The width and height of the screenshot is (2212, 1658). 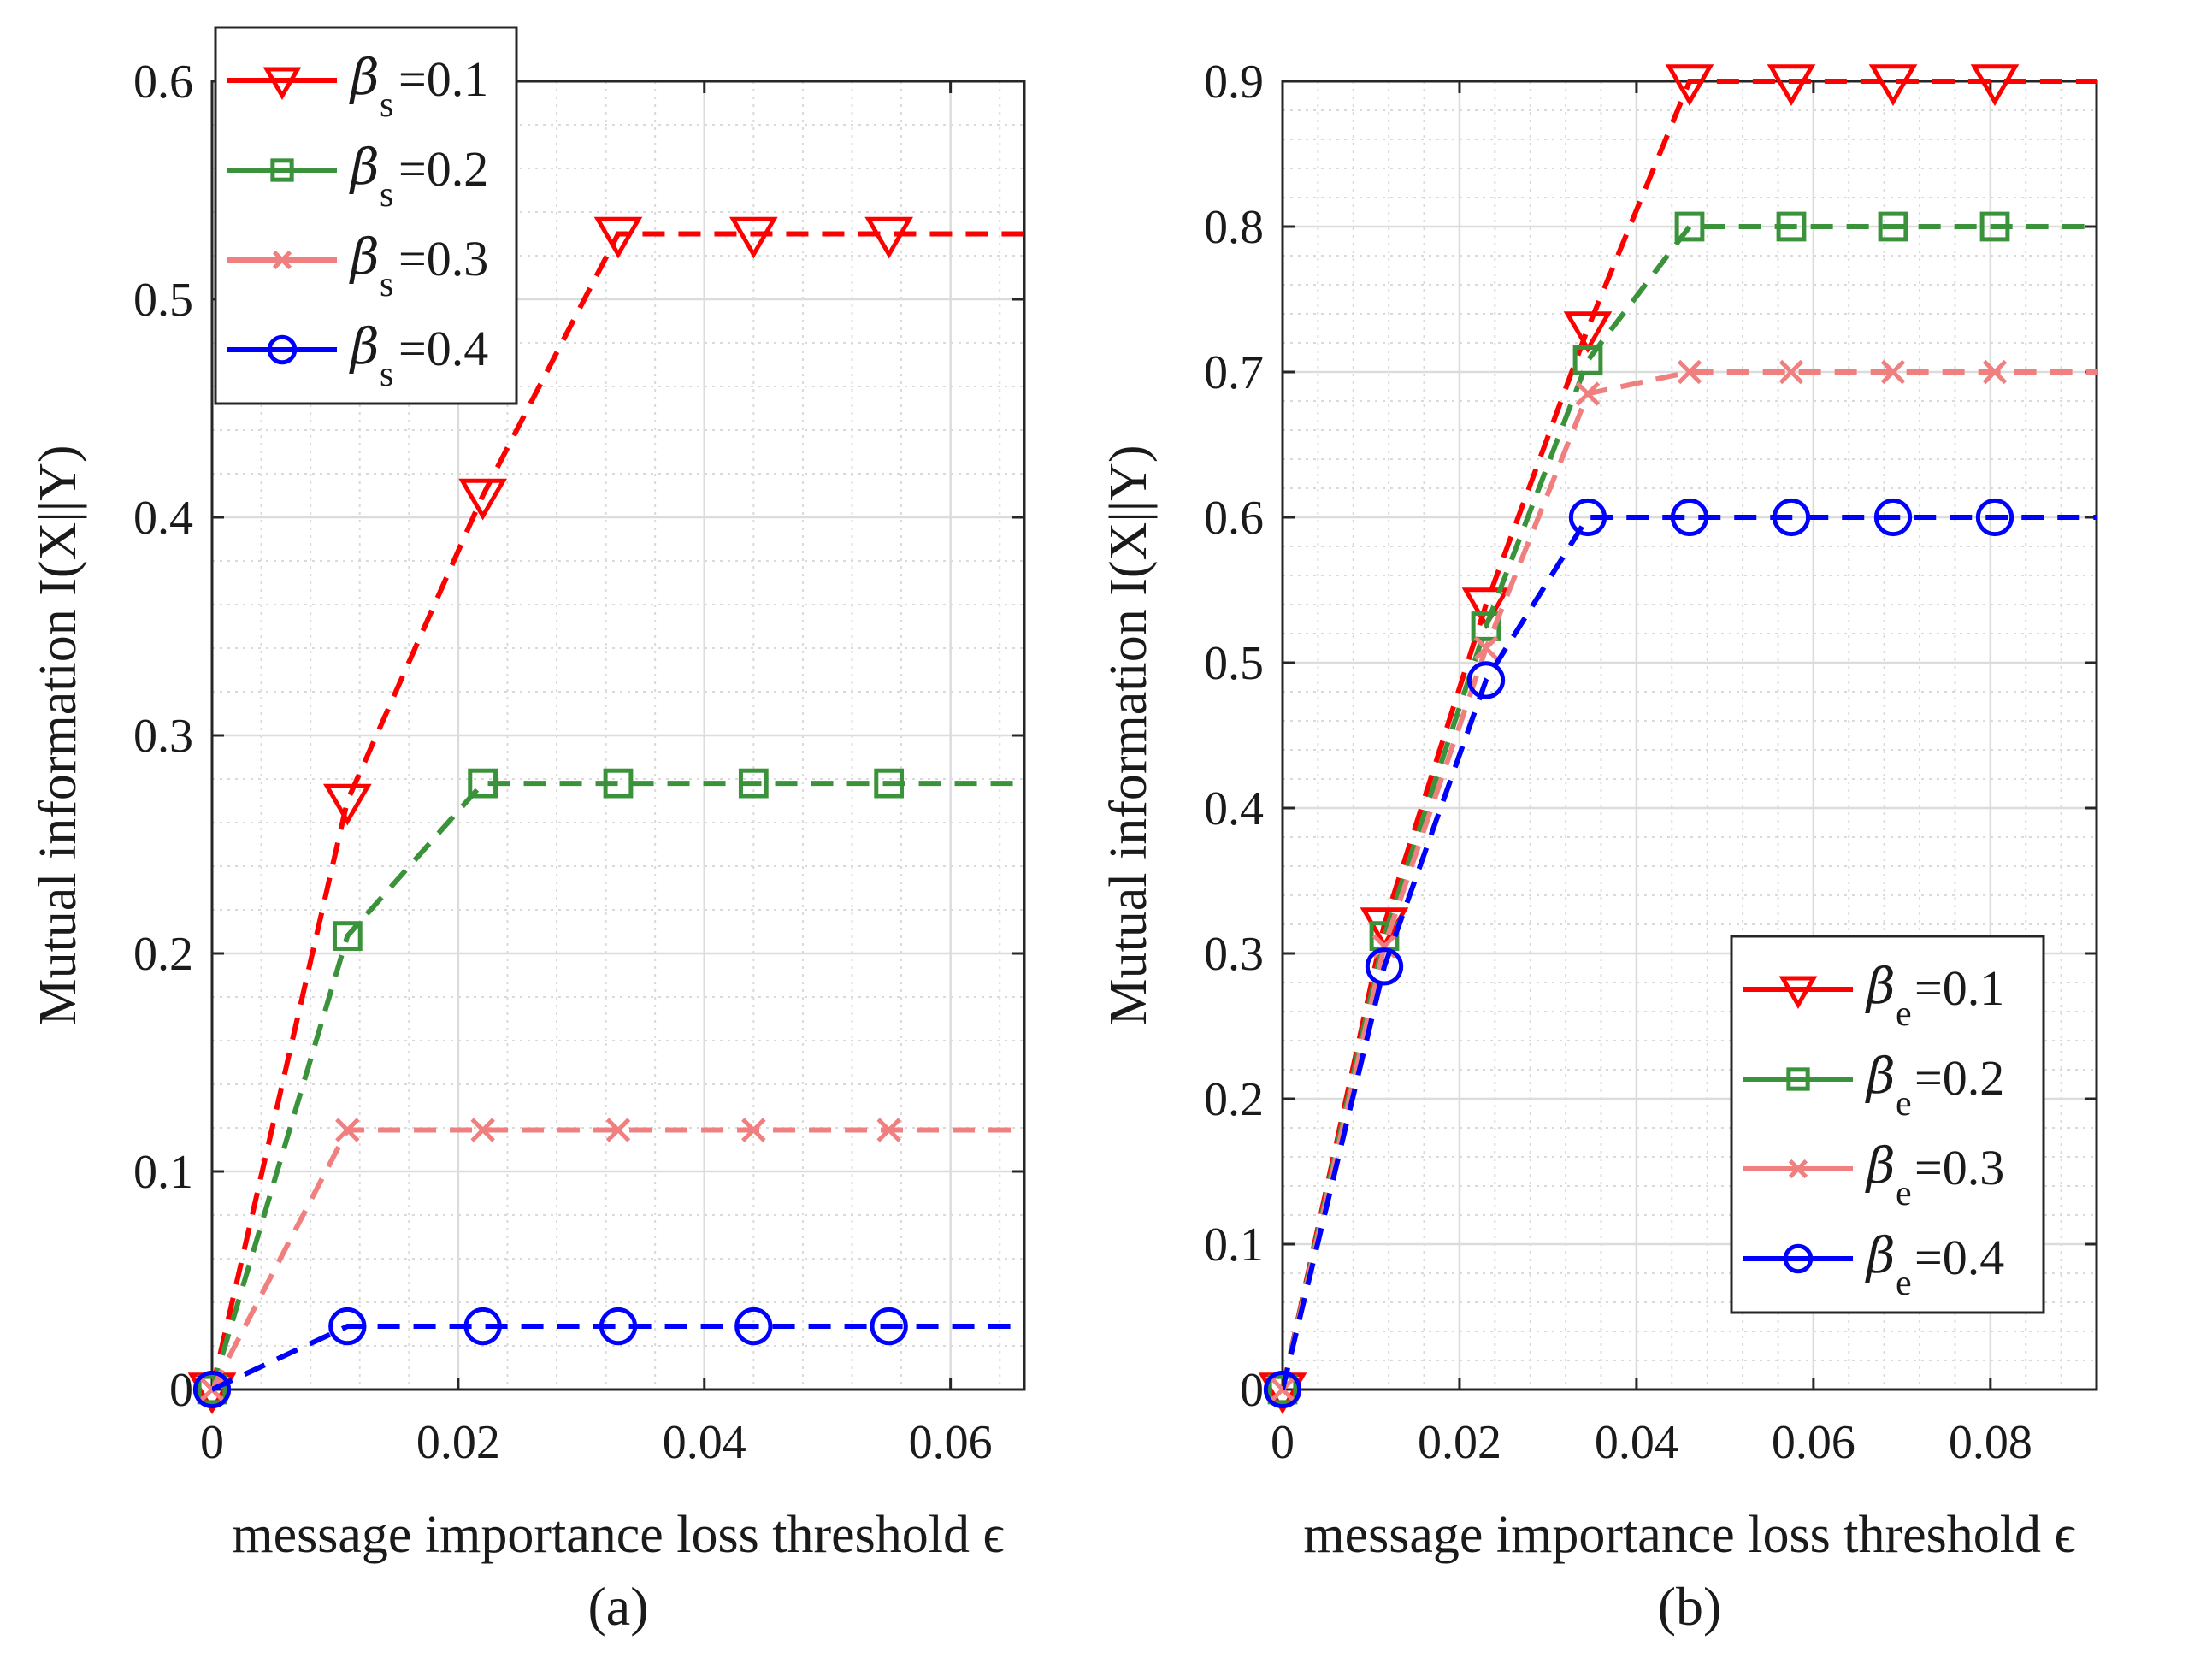 I want to click on x-tick-label: 0.04, so click(x=1637, y=1443).